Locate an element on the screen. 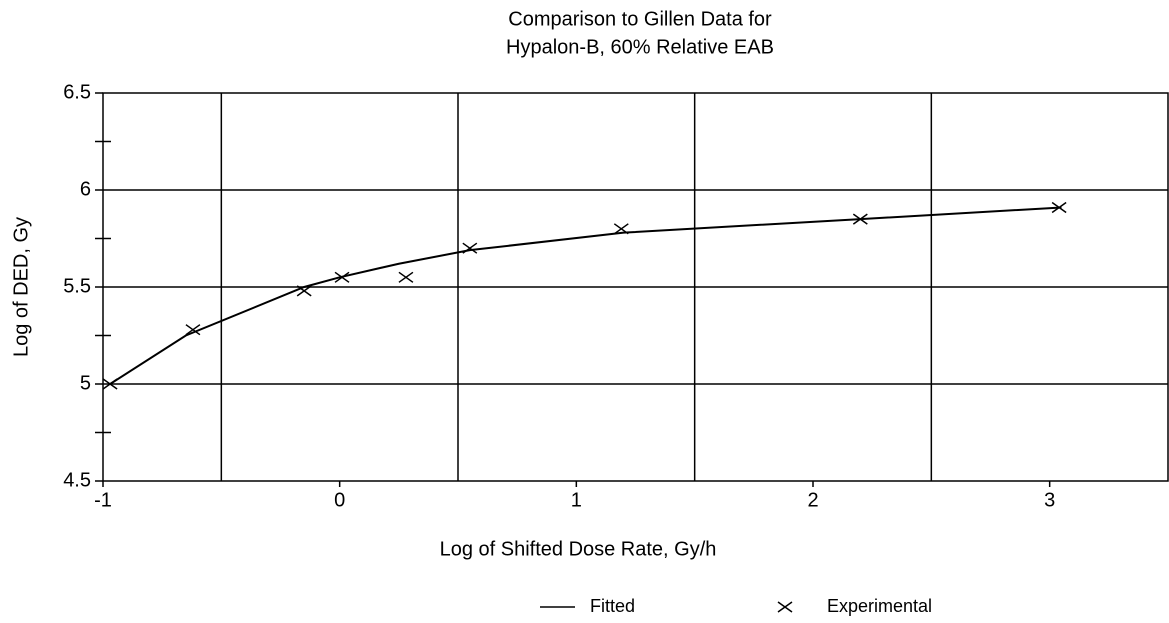 Image resolution: width=1169 pixels, height=623 pixels. y-axis-label: Log of DED, Gy is located at coordinates (21, 287).